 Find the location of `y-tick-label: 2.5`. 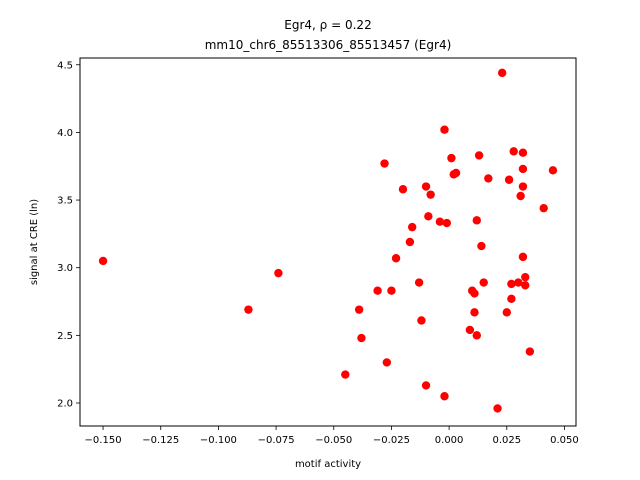

y-tick-label: 2.5 is located at coordinates (65, 336).